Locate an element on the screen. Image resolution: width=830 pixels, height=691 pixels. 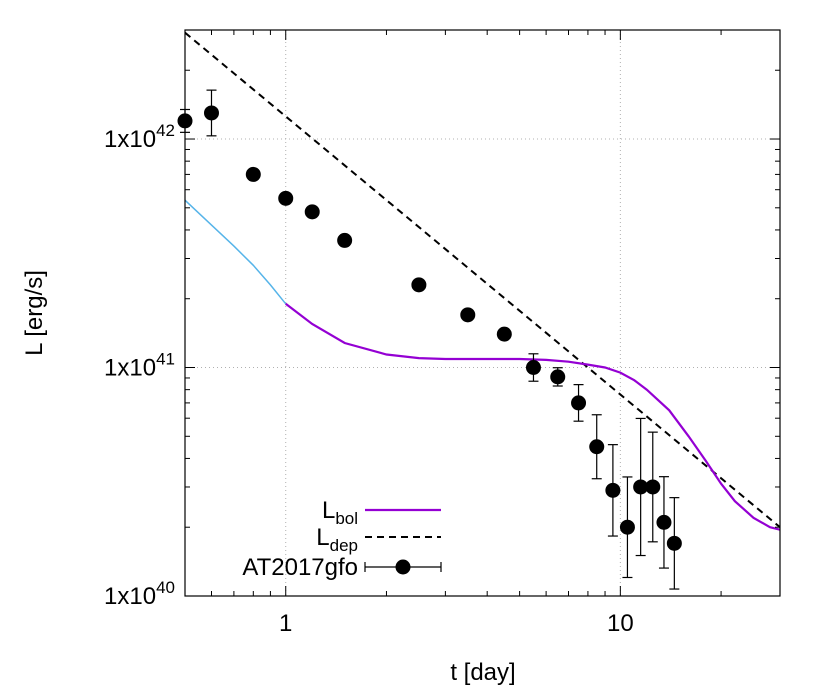
legend-label-main: AT2017gfo is located at coordinates (300, 567).